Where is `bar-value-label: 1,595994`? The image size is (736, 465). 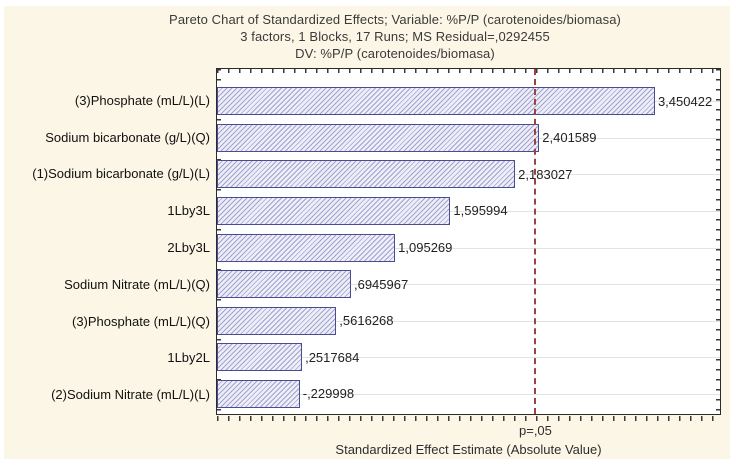 bar-value-label: 1,595994 is located at coordinates (480, 211).